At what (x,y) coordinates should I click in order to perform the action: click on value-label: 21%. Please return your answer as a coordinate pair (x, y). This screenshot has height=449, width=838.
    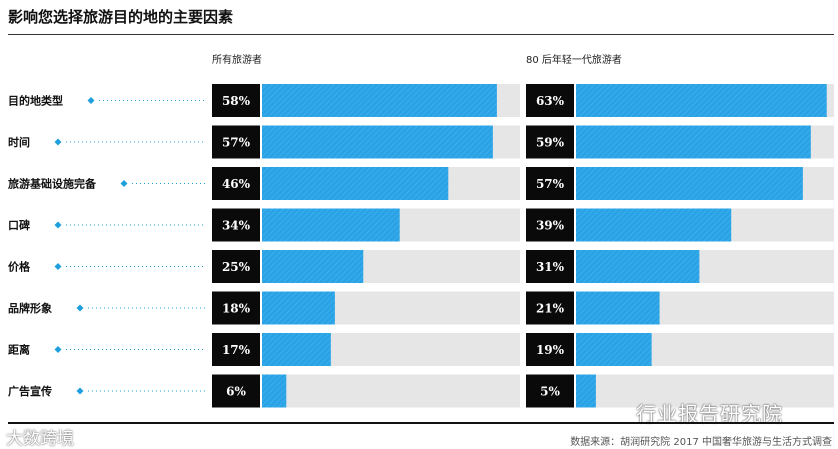
    Looking at the image, I should click on (550, 309).